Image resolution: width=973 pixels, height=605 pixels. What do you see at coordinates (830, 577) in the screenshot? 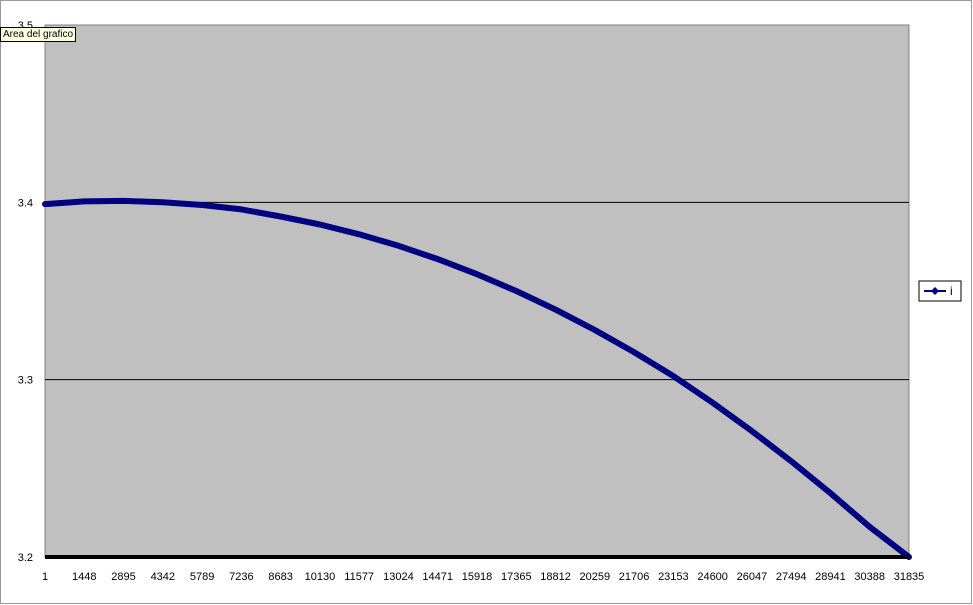
I see `x-tick-label: 28941` at bounding box center [830, 577].